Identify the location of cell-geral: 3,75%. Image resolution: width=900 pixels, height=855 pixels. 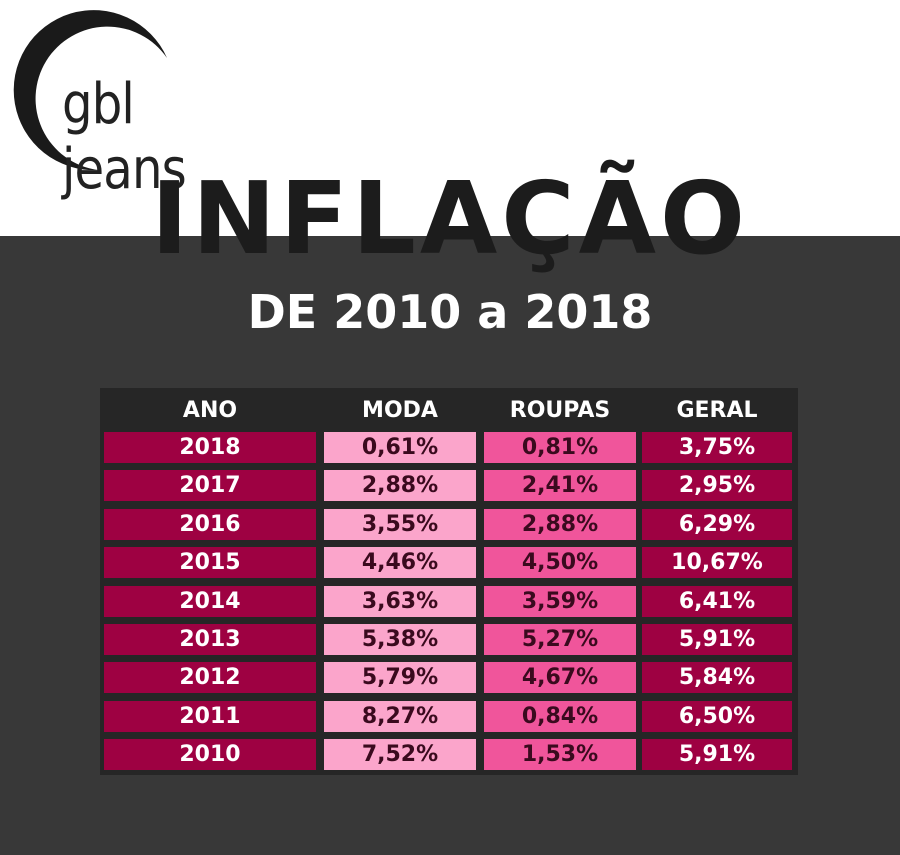
(717, 447).